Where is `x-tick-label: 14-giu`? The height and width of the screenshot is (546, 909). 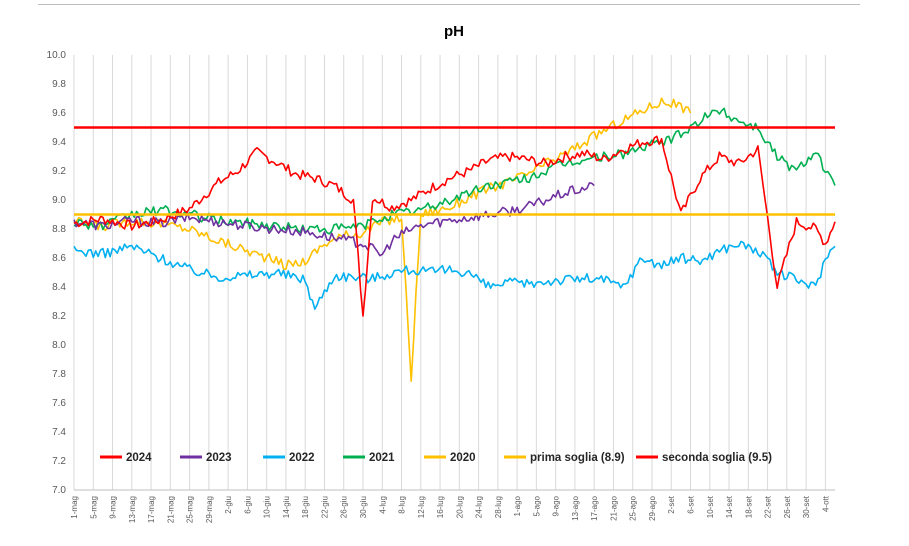
x-tick-label: 14-giu is located at coordinates (286, 507).